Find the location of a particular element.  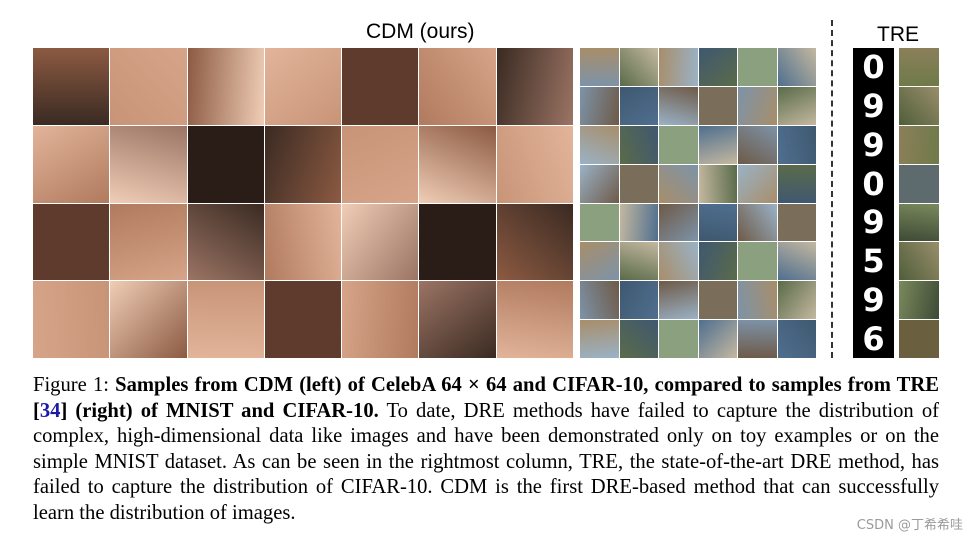

tre-cifar-sample-column is located at coordinates (919, 203).